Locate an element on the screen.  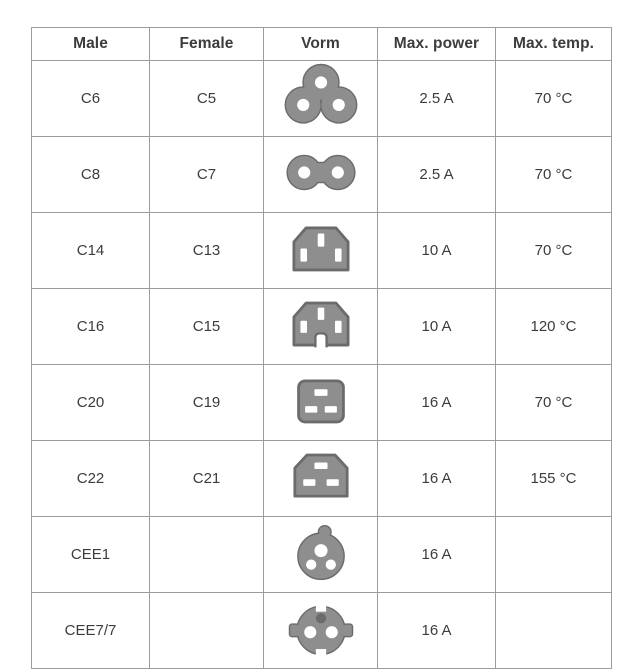
c20-inlet-icon is located at coordinates (321, 401).